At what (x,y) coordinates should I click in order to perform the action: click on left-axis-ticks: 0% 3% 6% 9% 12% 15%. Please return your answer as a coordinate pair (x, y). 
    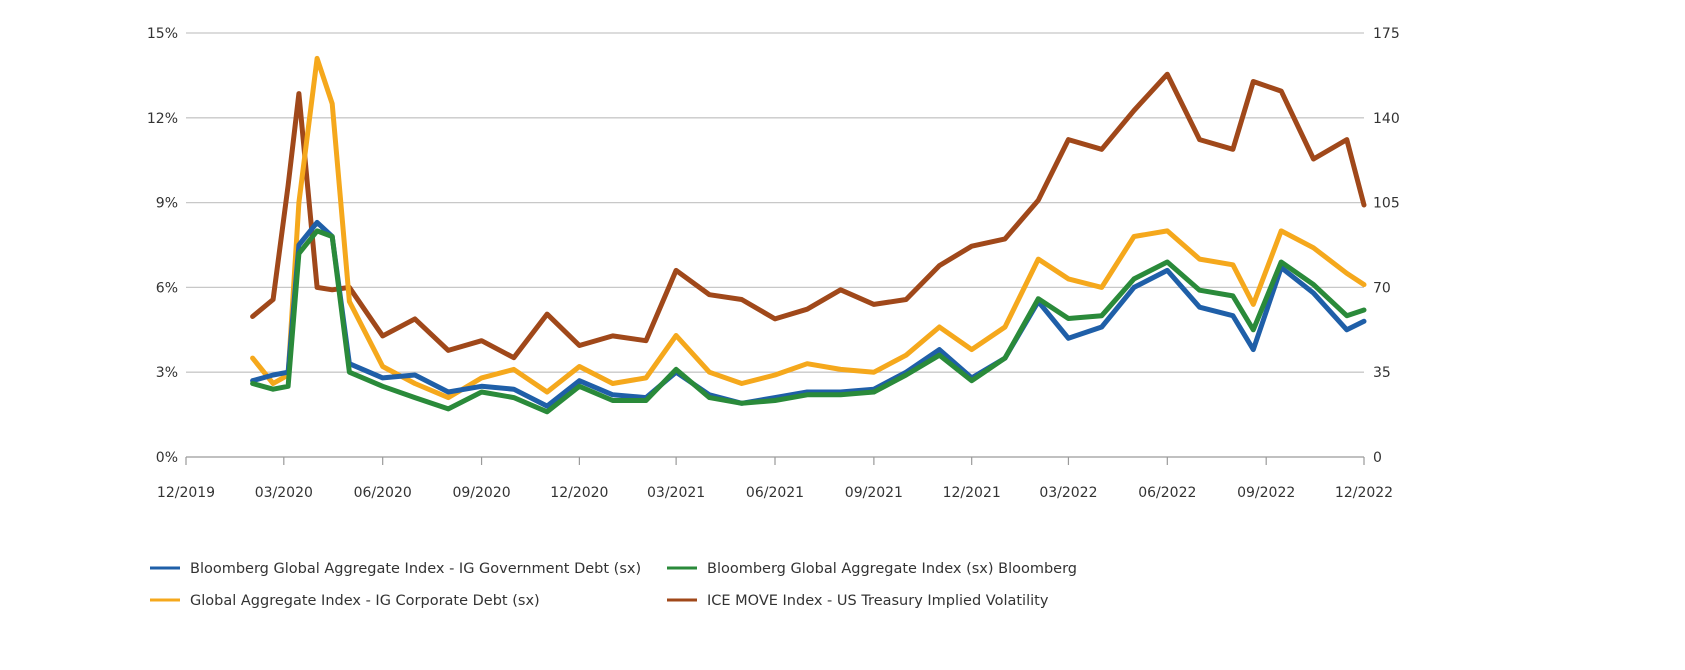
    Looking at the image, I should click on (162, 246).